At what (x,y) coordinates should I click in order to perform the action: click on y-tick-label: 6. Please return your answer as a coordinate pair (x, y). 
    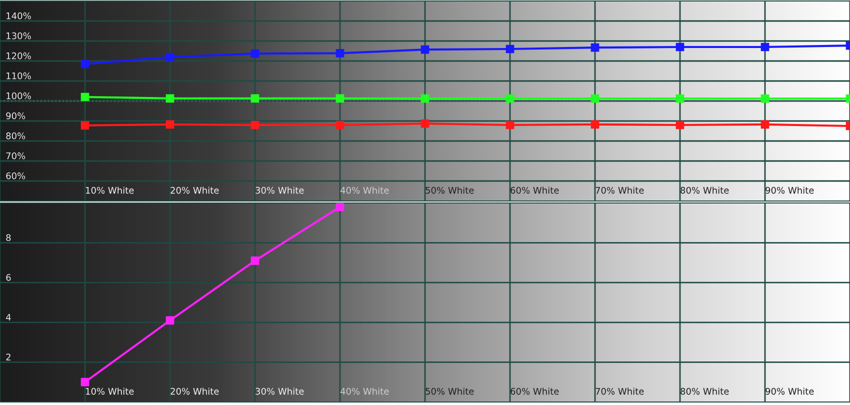
    Looking at the image, I should click on (8, 277).